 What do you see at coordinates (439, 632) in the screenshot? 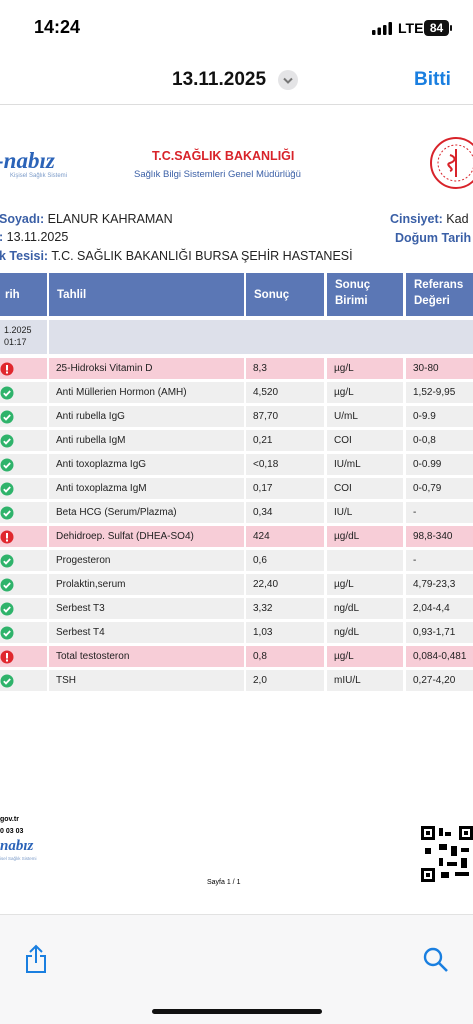
I see `reference: 0,93-1,71` at bounding box center [439, 632].